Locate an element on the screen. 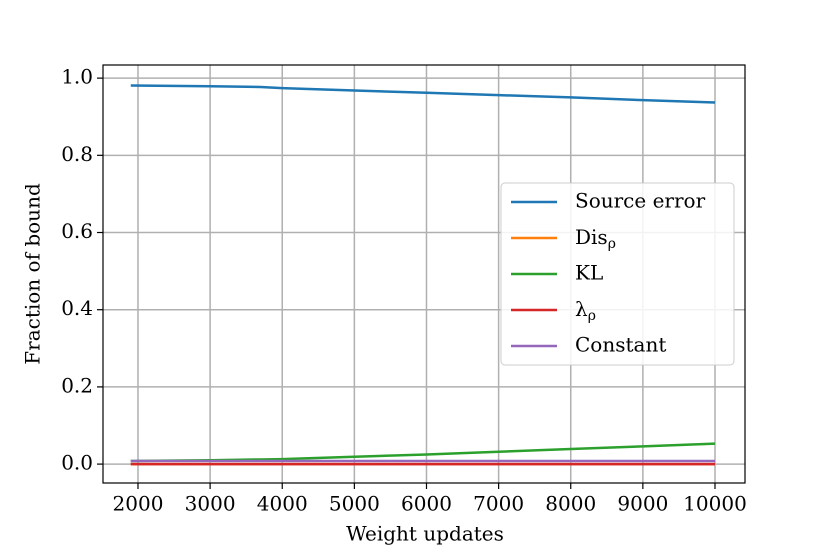 The height and width of the screenshot is (557, 828). x-tick-label: 10000 is located at coordinates (715, 504).